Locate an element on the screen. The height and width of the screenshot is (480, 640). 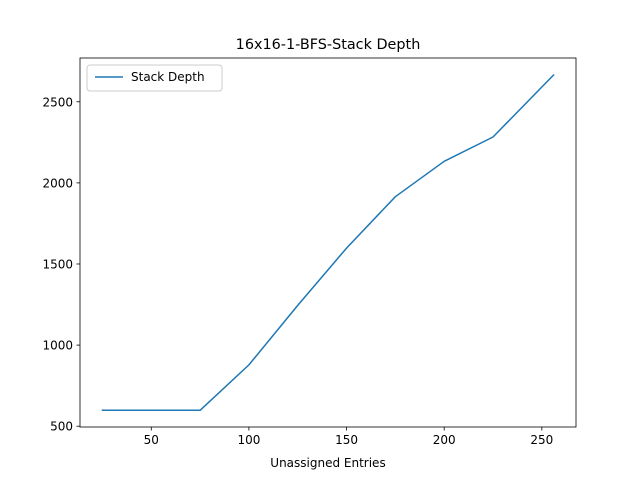
x-axis-ticks: 50 100 150 200 250 is located at coordinates (348, 437).